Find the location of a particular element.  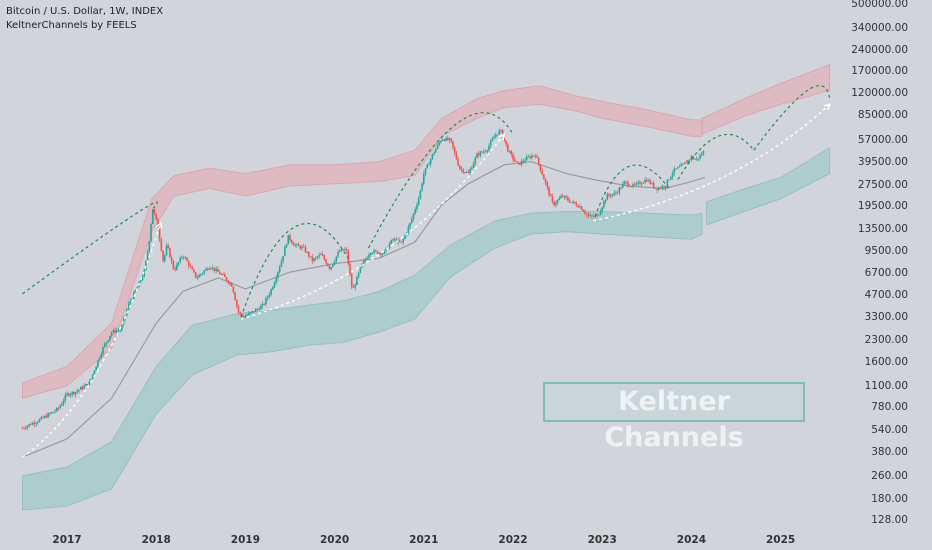

price-tick-label: 27500.00 is located at coordinates (882, 185).